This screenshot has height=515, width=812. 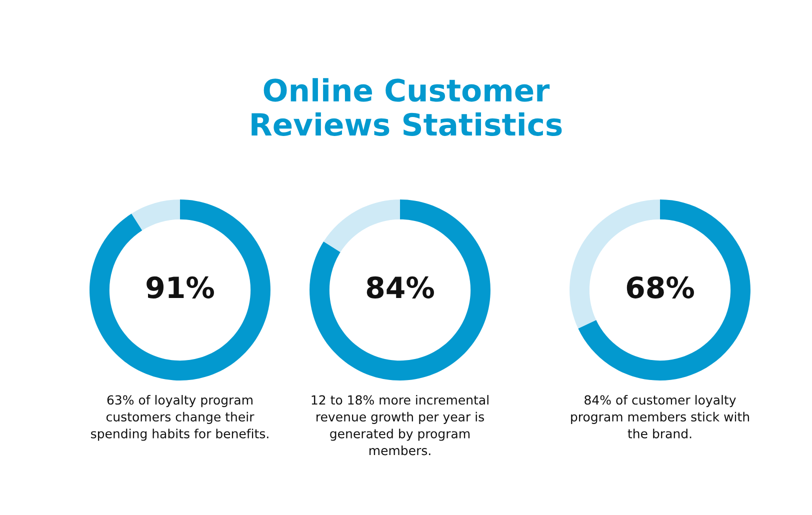 What do you see at coordinates (180, 287) in the screenshot?
I see `data-label: 91%` at bounding box center [180, 287].